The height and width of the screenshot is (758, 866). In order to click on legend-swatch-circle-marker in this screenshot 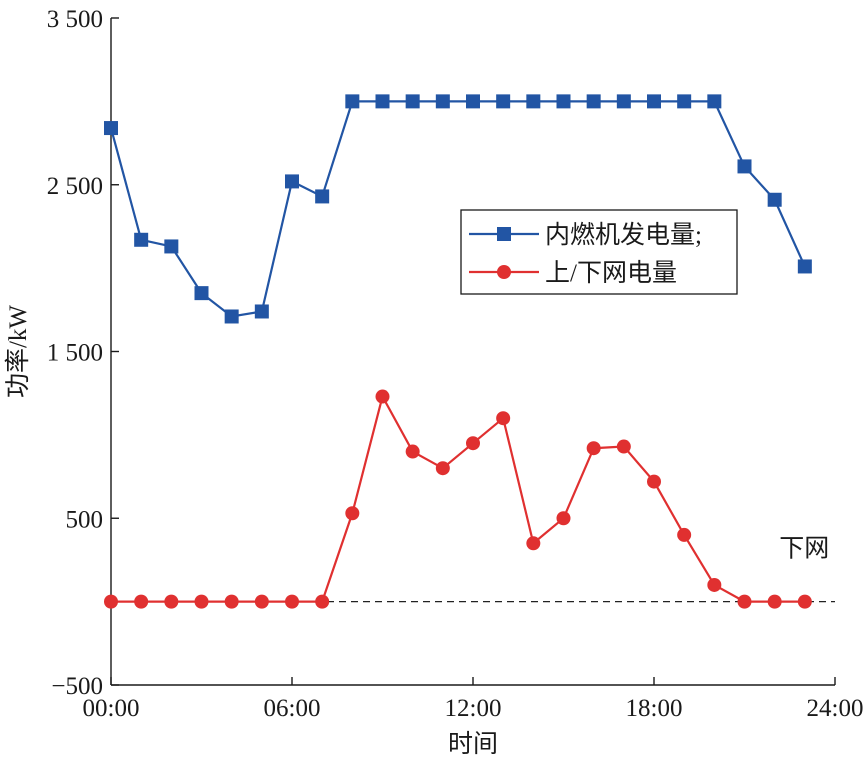, I will do `click(504, 272)`.